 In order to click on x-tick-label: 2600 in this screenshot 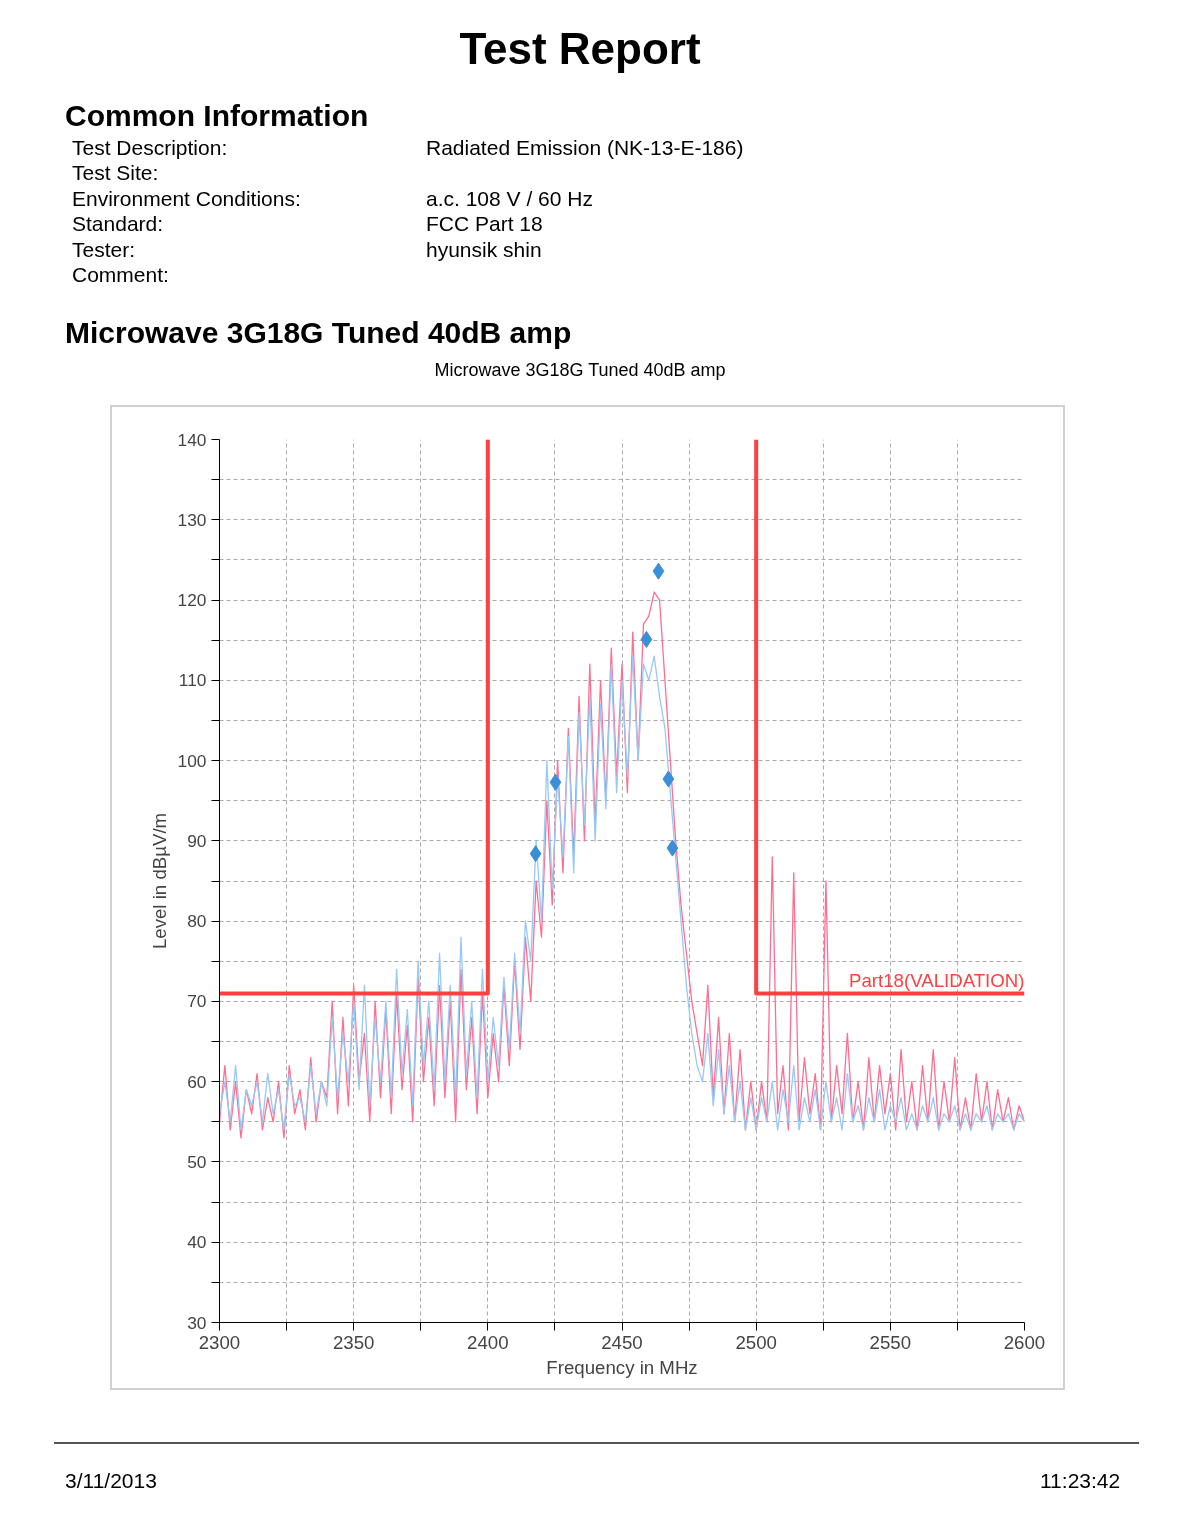, I will do `click(1024, 1342)`.